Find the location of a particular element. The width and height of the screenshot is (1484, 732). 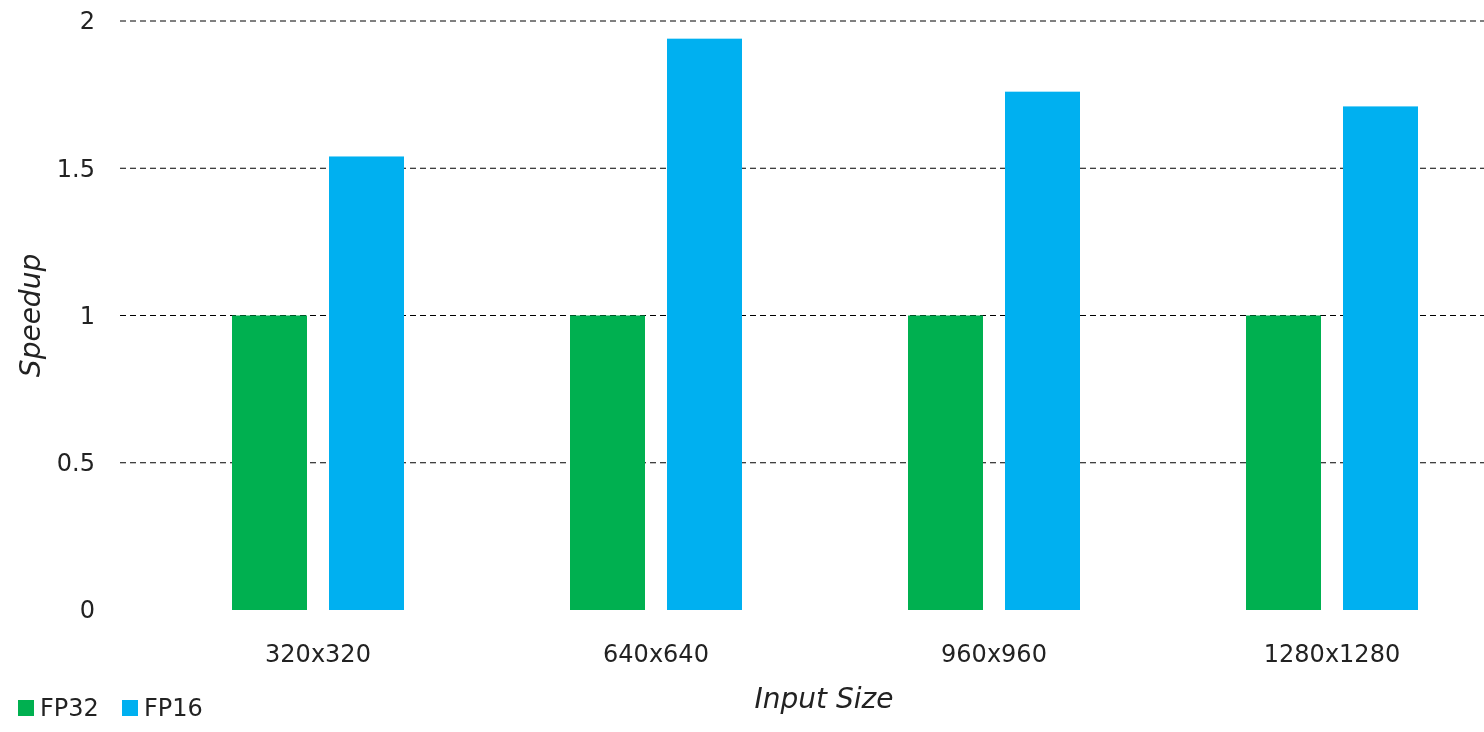

y-axis-title: Speedup is located at coordinates (30, 315).